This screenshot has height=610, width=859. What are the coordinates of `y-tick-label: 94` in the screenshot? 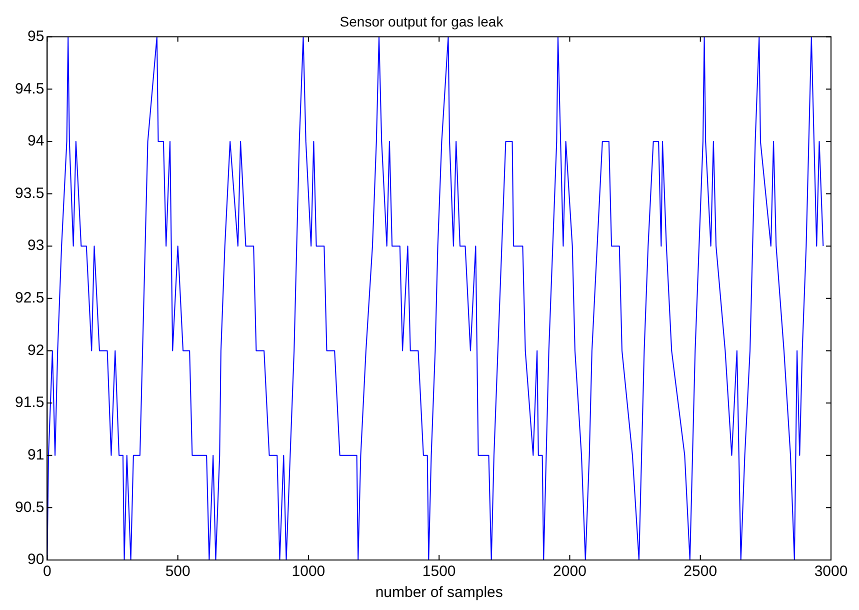 It's located at (36, 141).